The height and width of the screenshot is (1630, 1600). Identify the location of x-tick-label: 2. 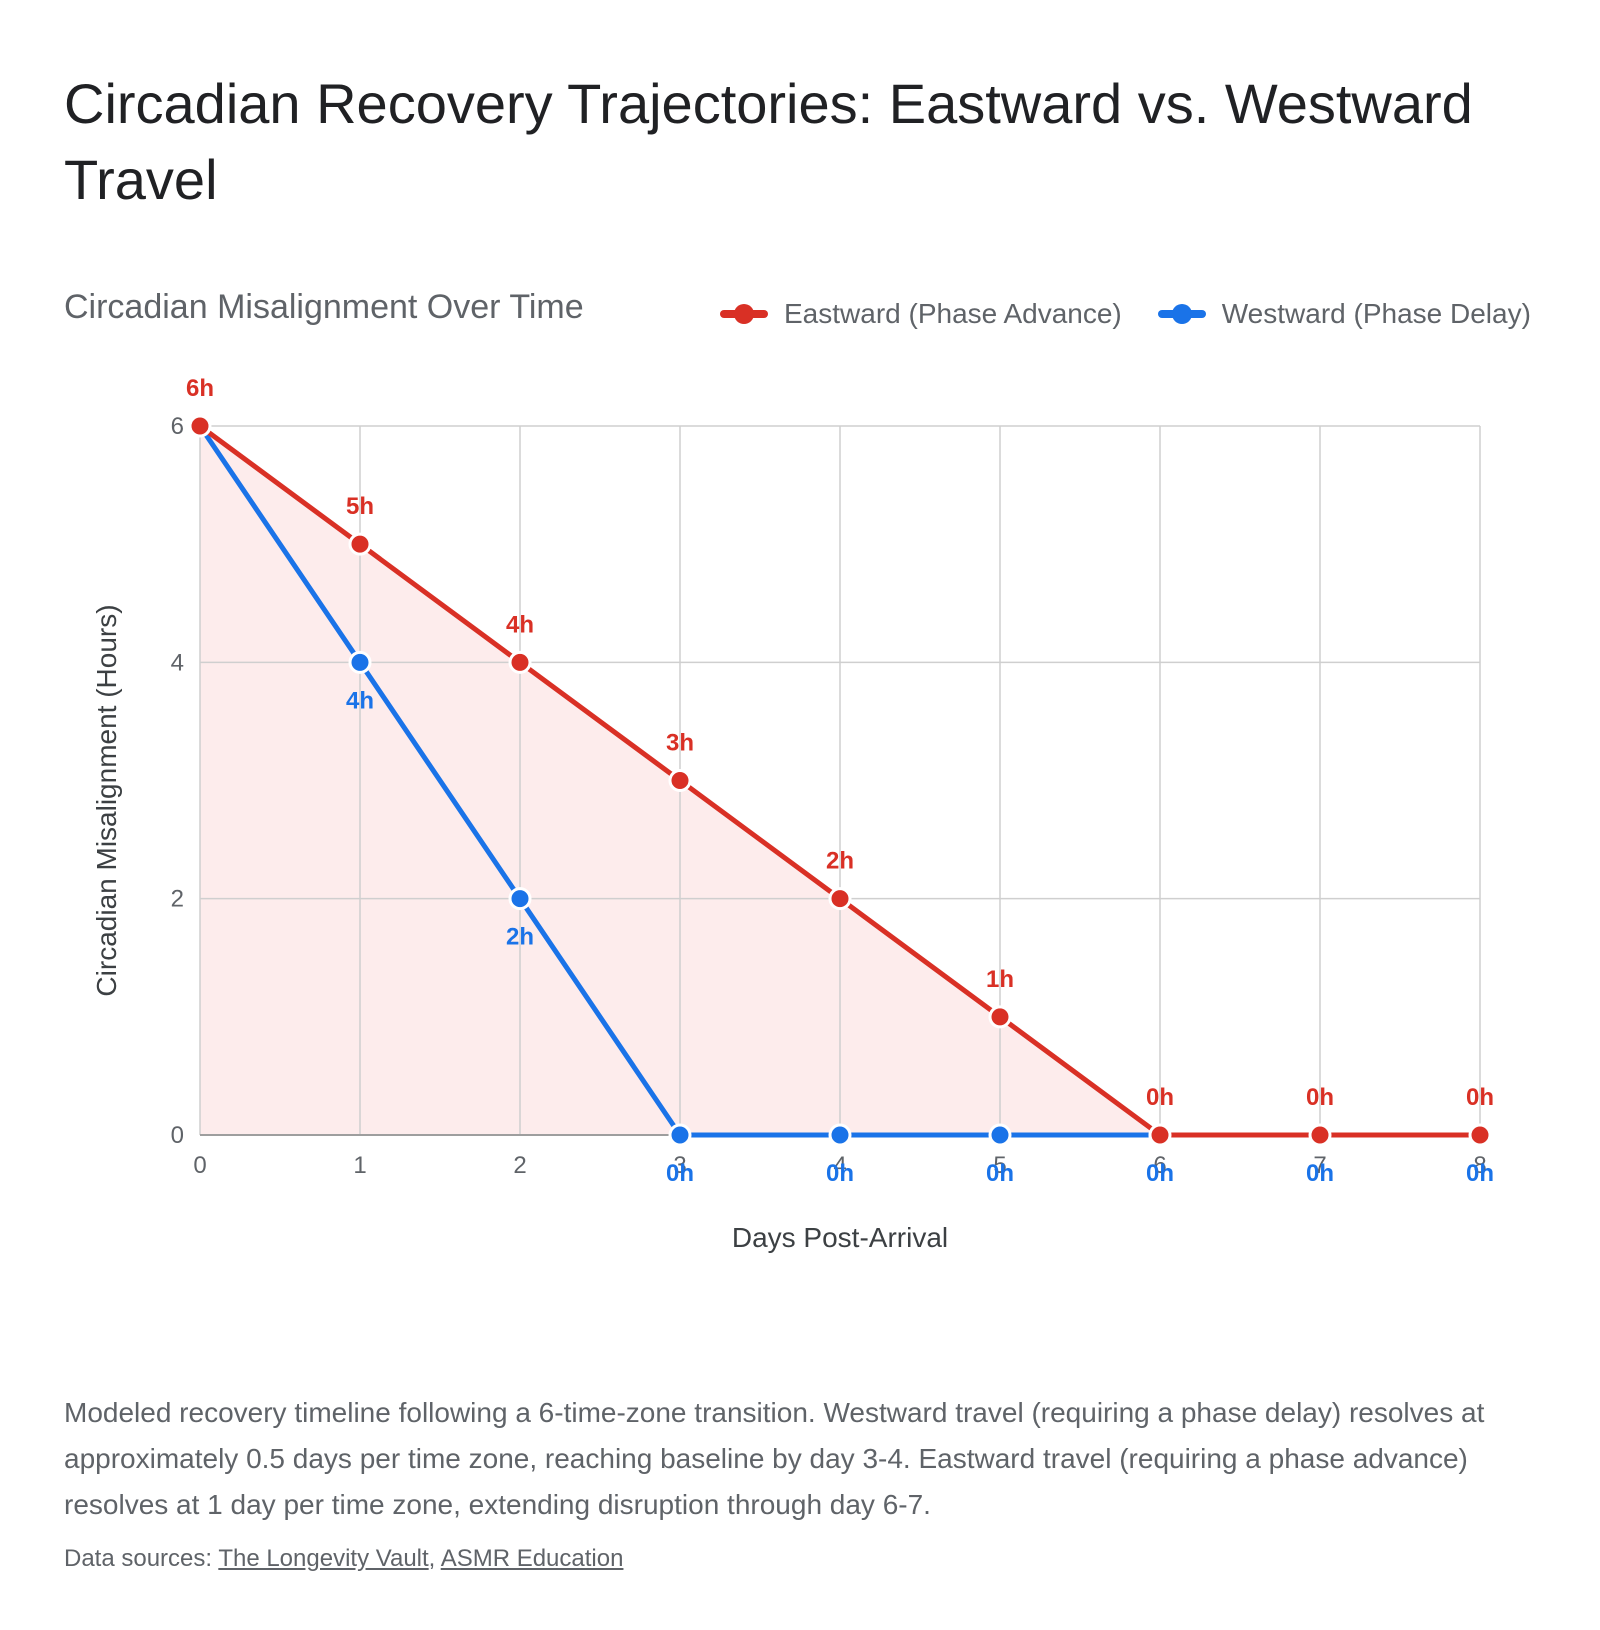
(519, 1165).